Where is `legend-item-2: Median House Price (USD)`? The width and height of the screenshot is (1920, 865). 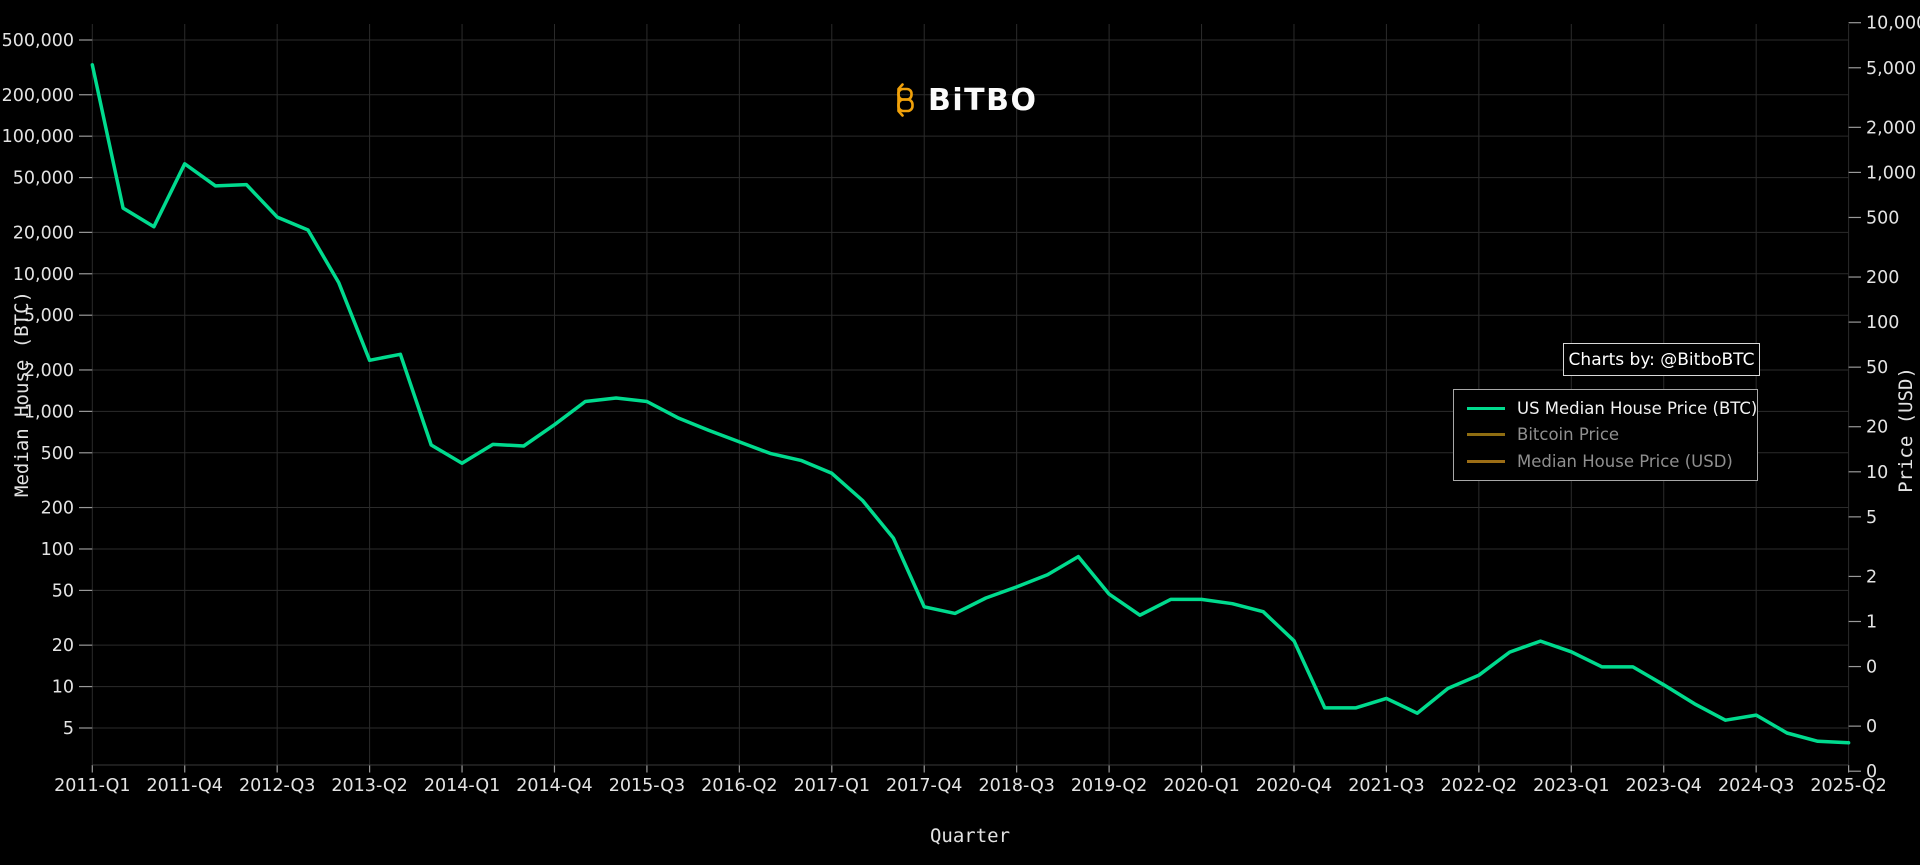
legend-item-2: Median House Price (USD) is located at coordinates (1609, 461).